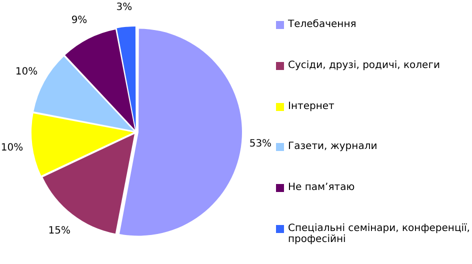 This screenshot has height=264, width=472. Describe the element at coordinates (364, 65) in the screenshot. I see `legend-label: Сусіди, друзі, родичі, колеги` at that location.